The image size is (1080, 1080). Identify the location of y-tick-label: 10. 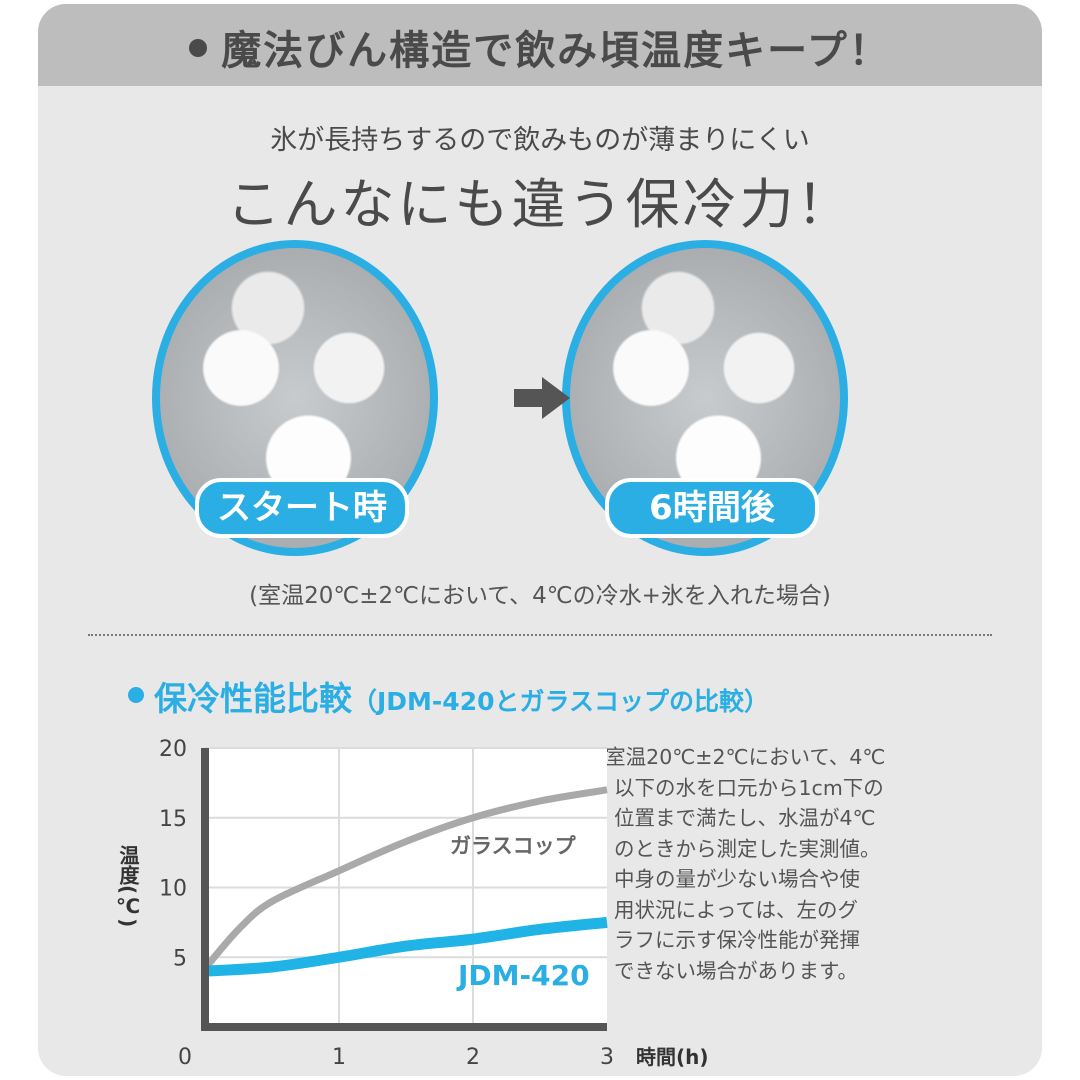
(173, 889).